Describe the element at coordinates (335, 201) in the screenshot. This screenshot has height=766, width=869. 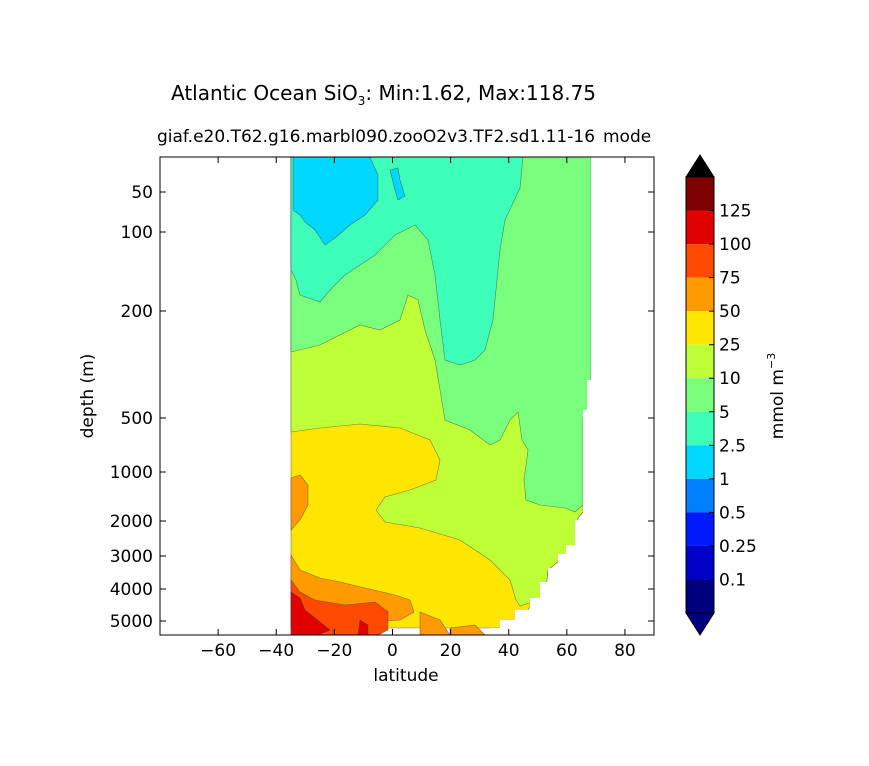
I see `region-1-2.5` at that location.